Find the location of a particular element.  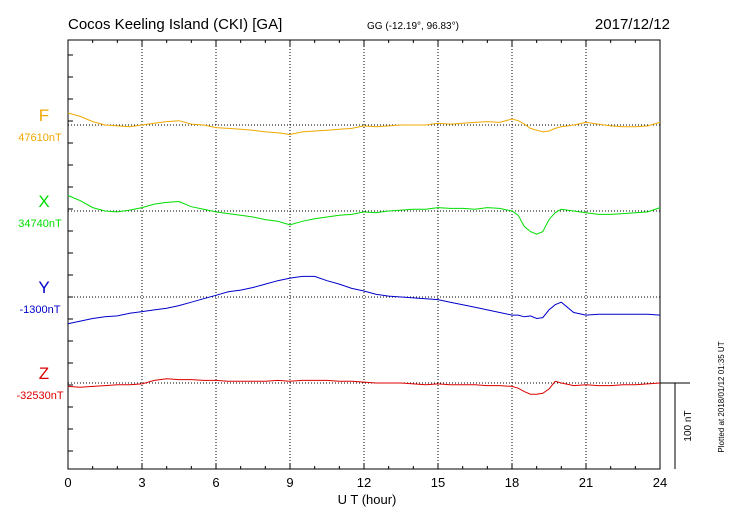

component-name-f: F is located at coordinates (44, 115).